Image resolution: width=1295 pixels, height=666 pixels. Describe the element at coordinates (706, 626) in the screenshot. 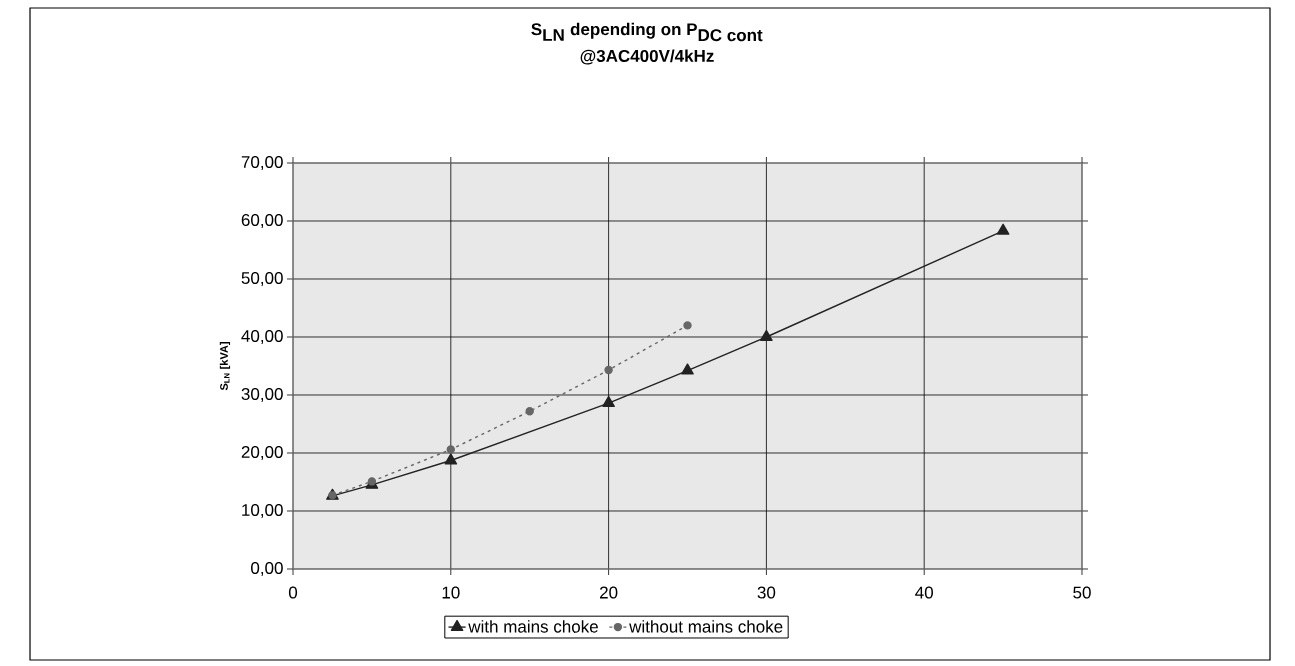

I see `legend-label: without mains choke` at that location.